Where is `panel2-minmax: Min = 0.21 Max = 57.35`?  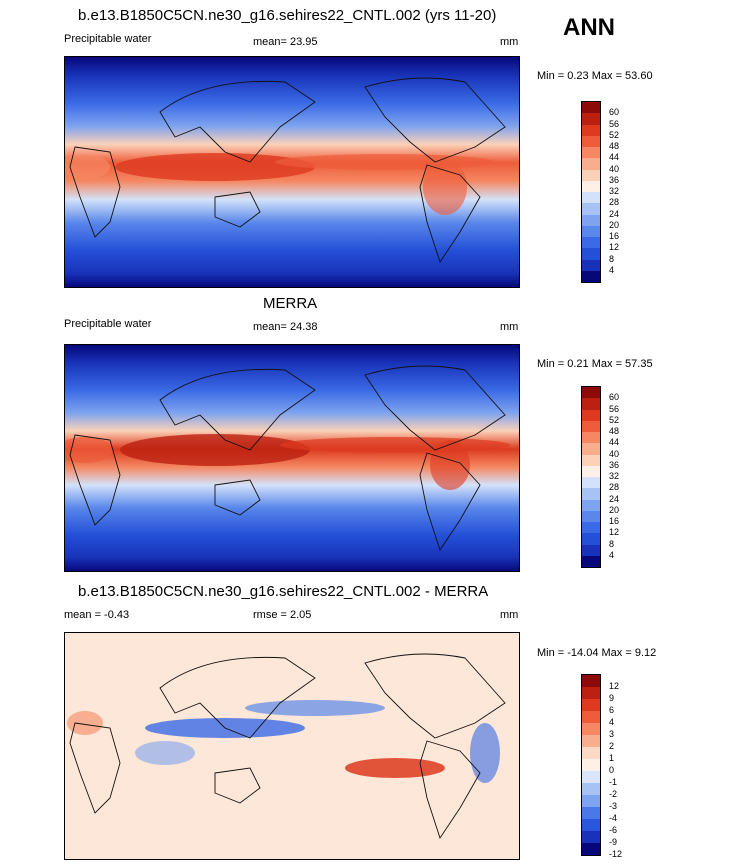
panel2-minmax: Min = 0.21 Max = 57.35 is located at coordinates (595, 364).